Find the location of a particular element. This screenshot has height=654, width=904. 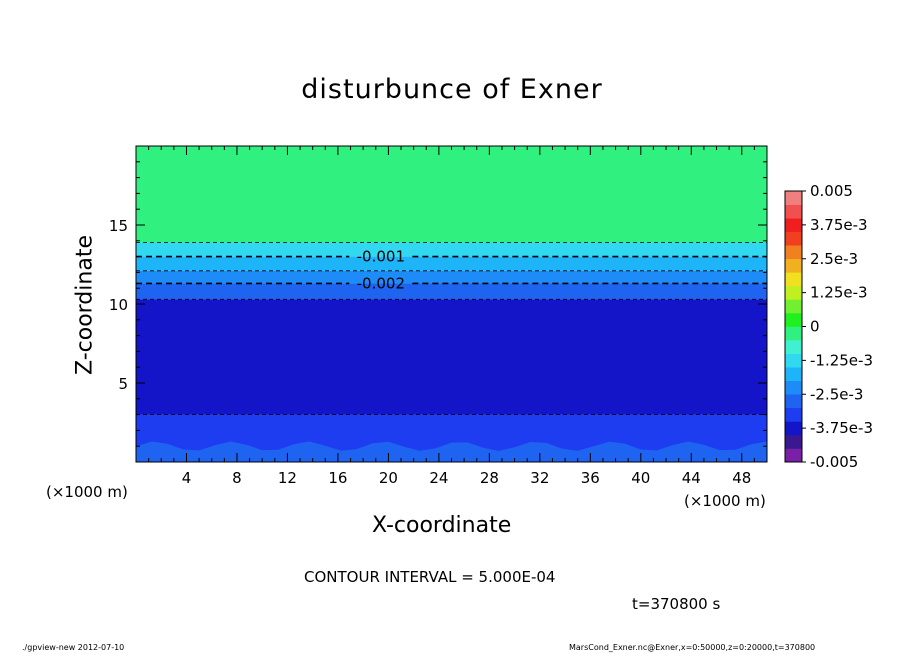

colorbar-tick-label: 0.005 is located at coordinates (831, 191).